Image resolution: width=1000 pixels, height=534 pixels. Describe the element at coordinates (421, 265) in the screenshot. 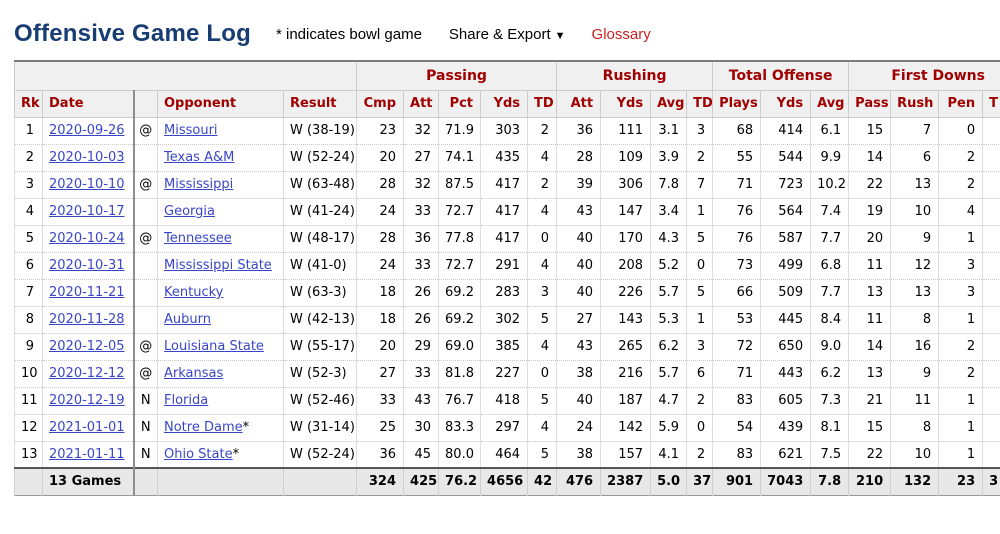

I see `stat-cell: 33` at that location.